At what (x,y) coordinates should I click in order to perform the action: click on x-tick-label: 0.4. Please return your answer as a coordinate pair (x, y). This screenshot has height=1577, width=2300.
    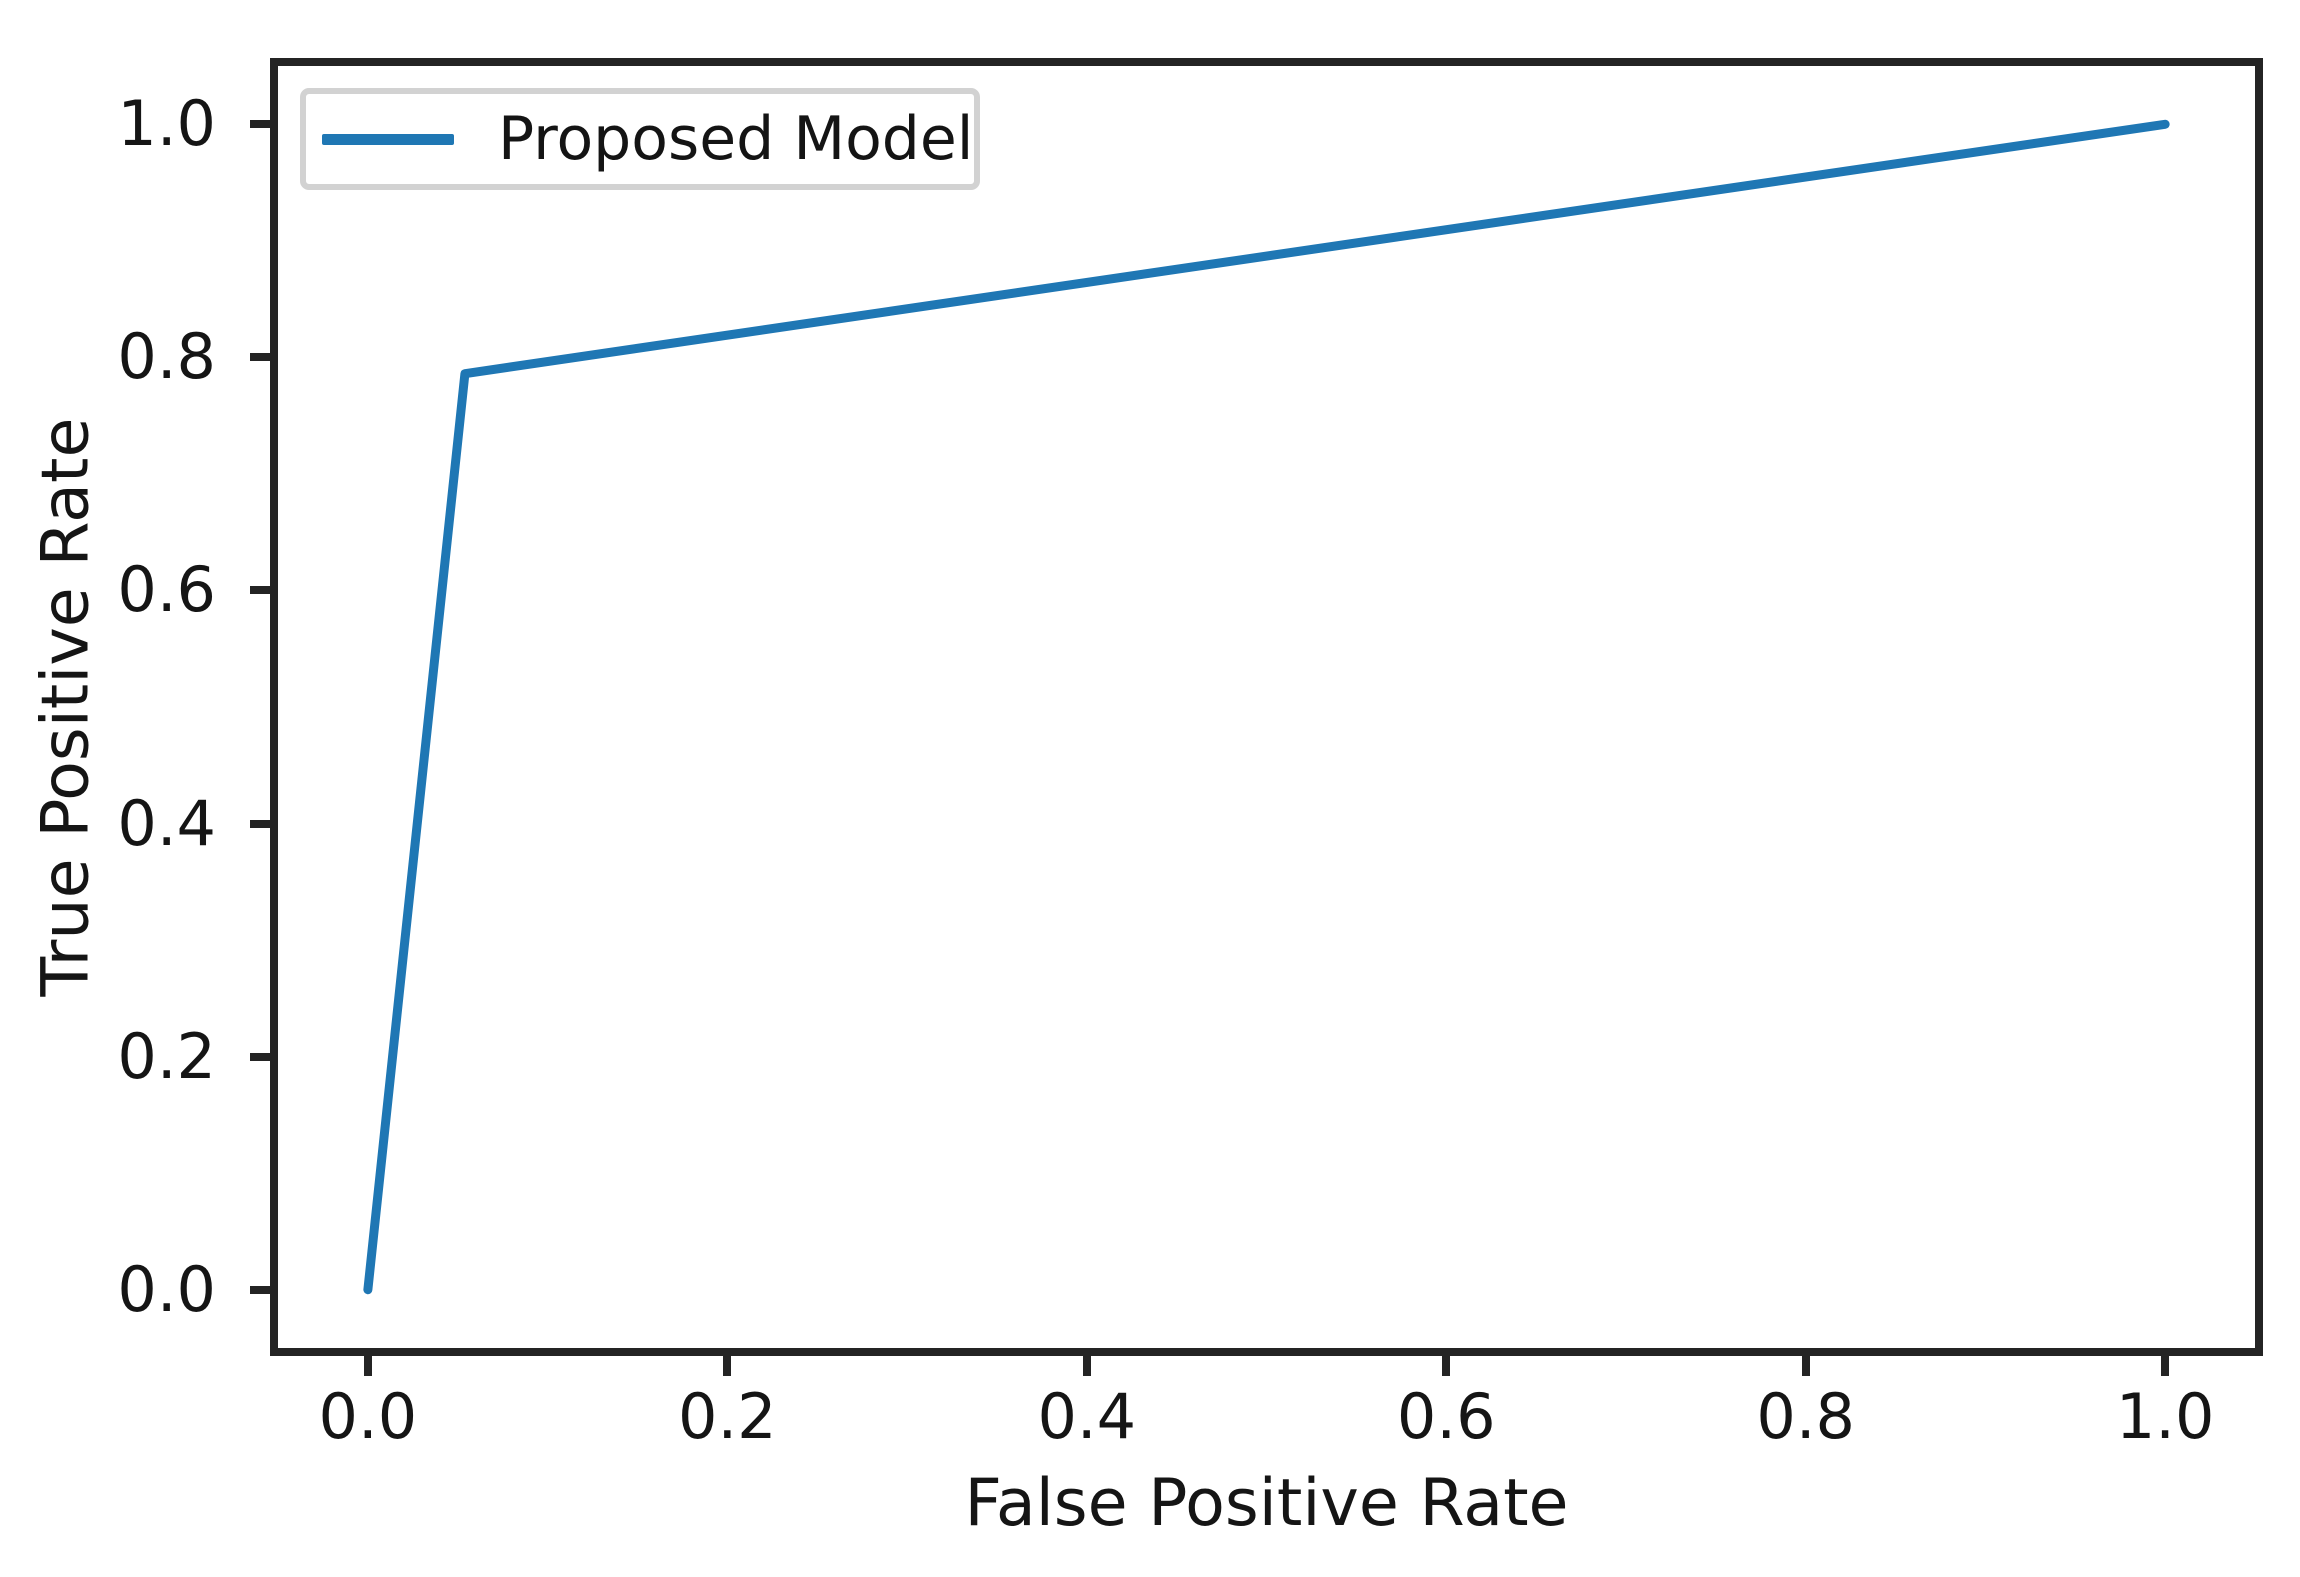
    Looking at the image, I should click on (1087, 1416).